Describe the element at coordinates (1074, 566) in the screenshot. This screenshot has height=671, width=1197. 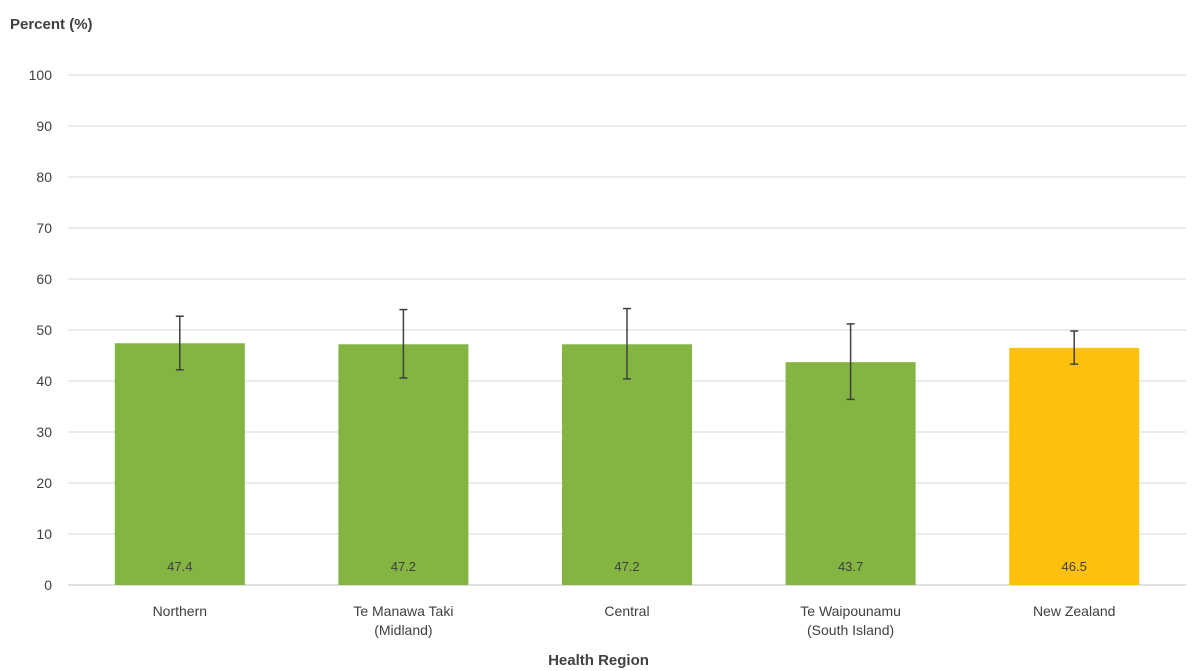
I see `data-label: 46.5` at that location.